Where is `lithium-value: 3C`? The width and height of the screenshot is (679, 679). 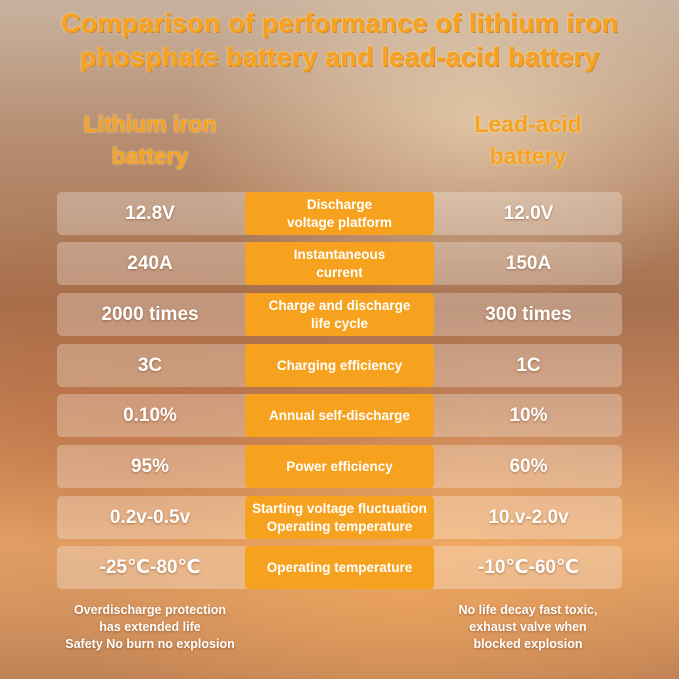
lithium-value: 3C is located at coordinates (150, 365).